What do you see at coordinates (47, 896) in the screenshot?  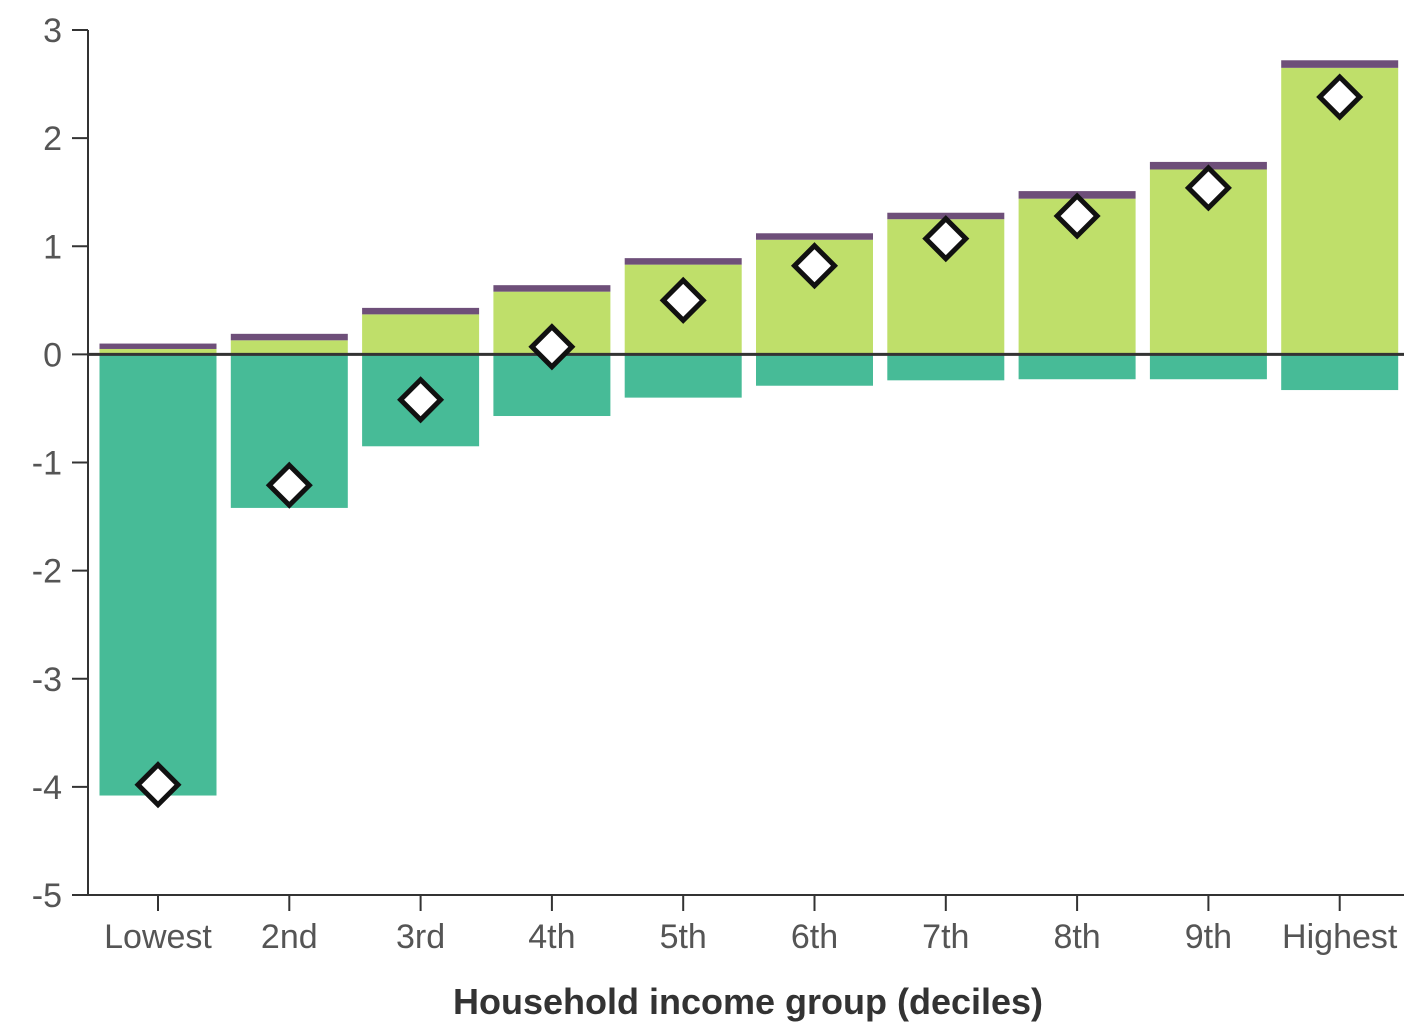 I see `y-tick-label: -5` at bounding box center [47, 896].